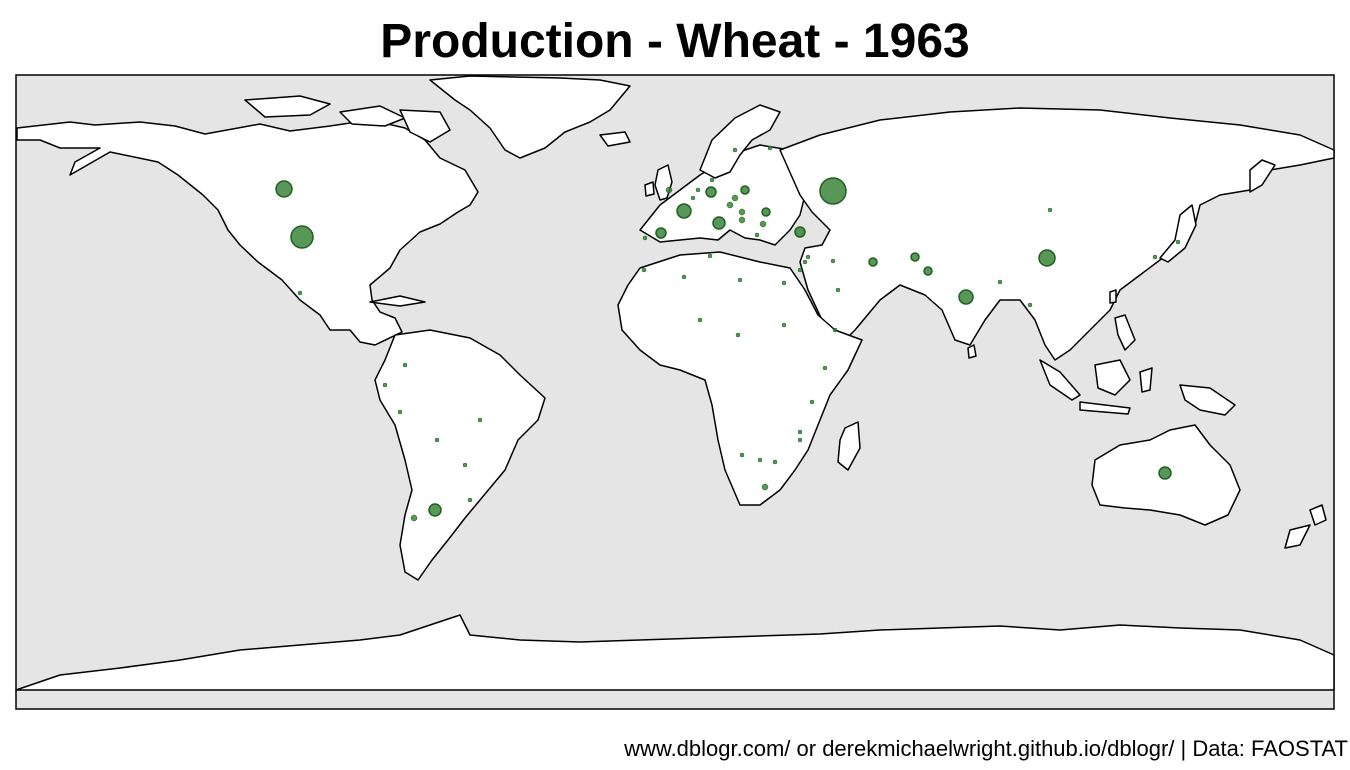 The image size is (1350, 770). What do you see at coordinates (710, 256) in the screenshot?
I see `production-marker-tunisia` at bounding box center [710, 256].